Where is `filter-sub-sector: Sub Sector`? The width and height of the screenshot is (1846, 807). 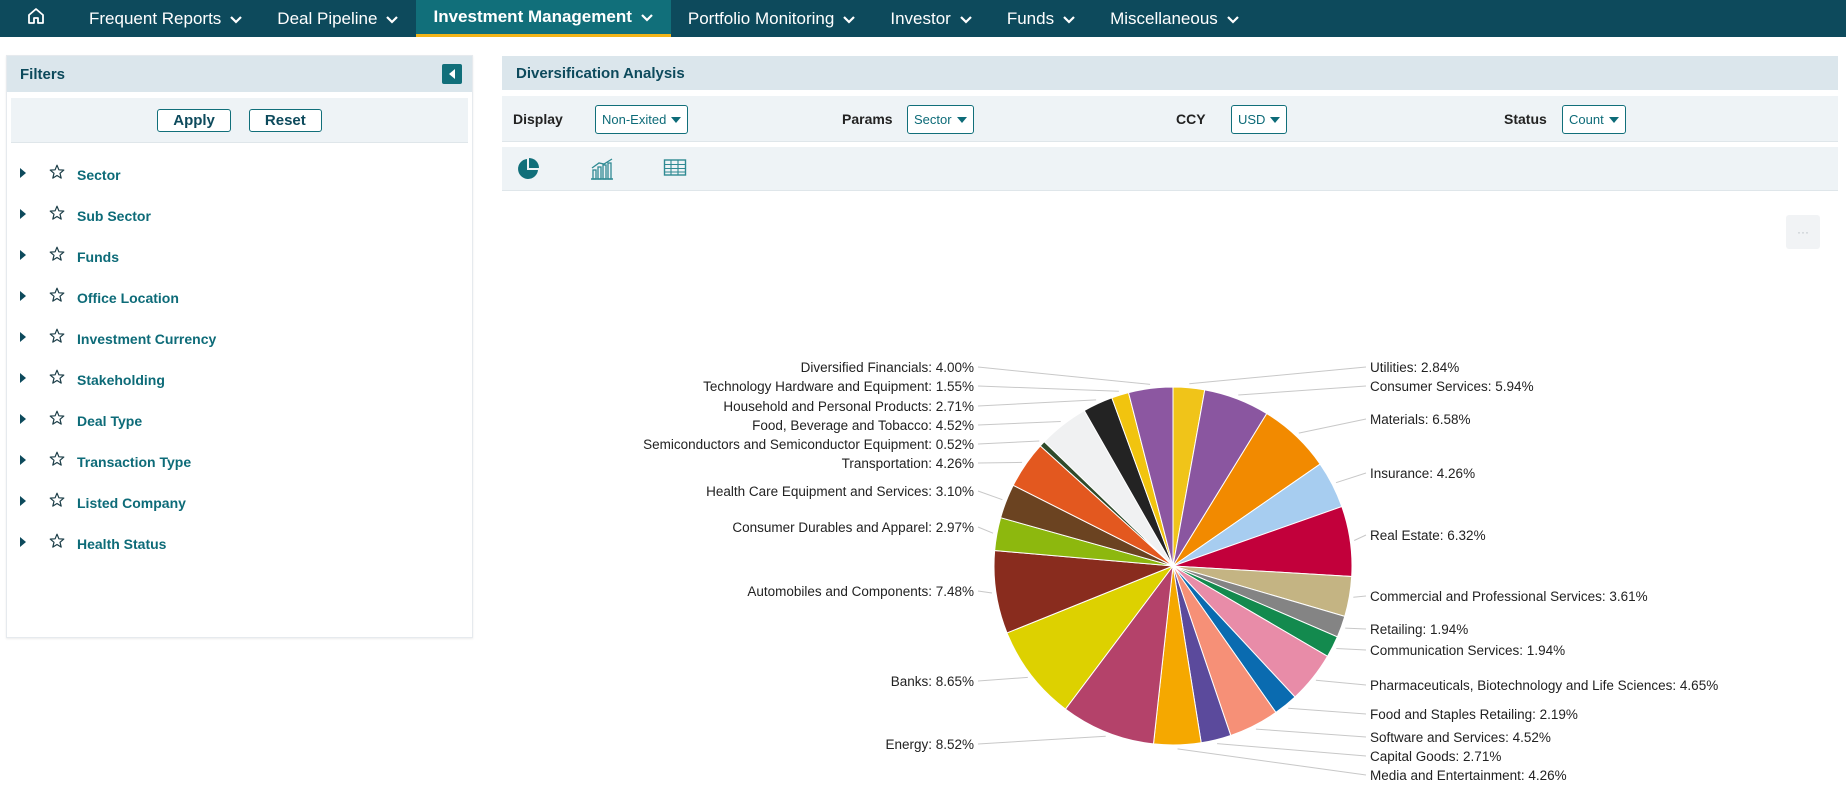 filter-sub-sector: Sub Sector is located at coordinates (239, 215).